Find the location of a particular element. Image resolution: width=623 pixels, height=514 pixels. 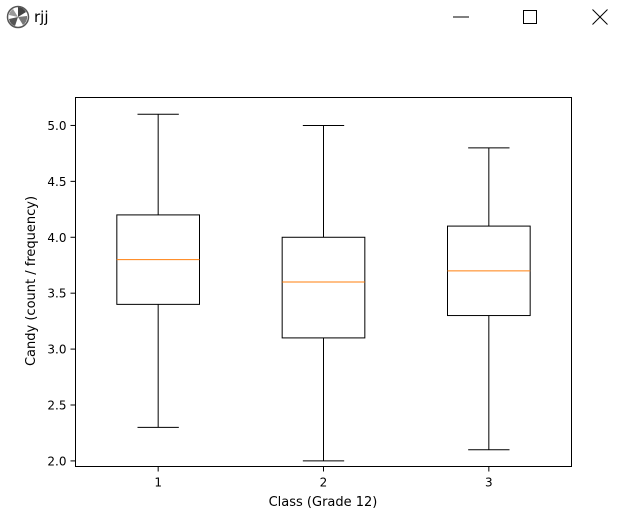

minimize-button is located at coordinates (461, 17).